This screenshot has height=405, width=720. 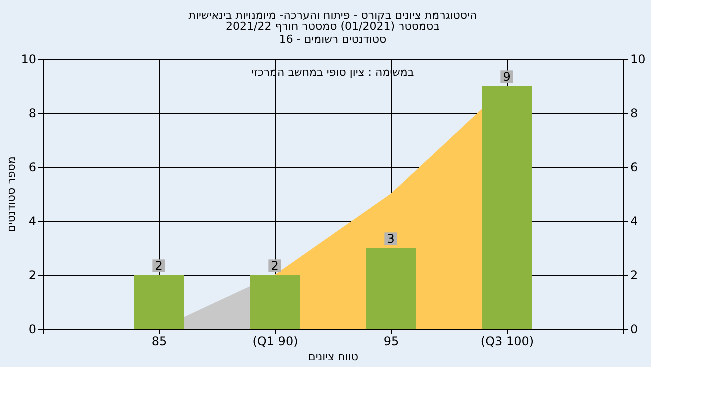 What do you see at coordinates (634, 329) in the screenshot?
I see `y2-tick-label: 0` at bounding box center [634, 329].